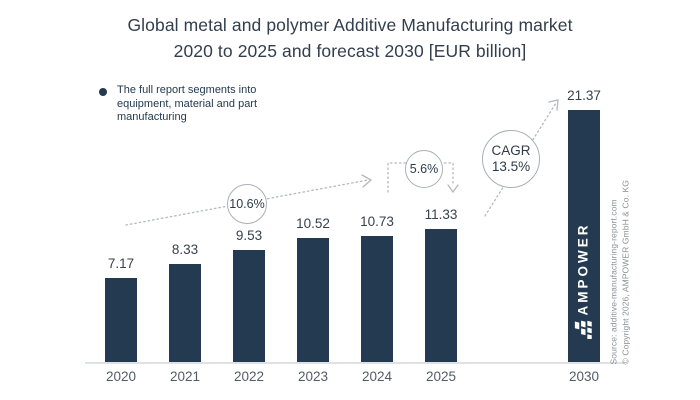  I want to click on trend-arrow-2020-2024-head, so click(367, 181).